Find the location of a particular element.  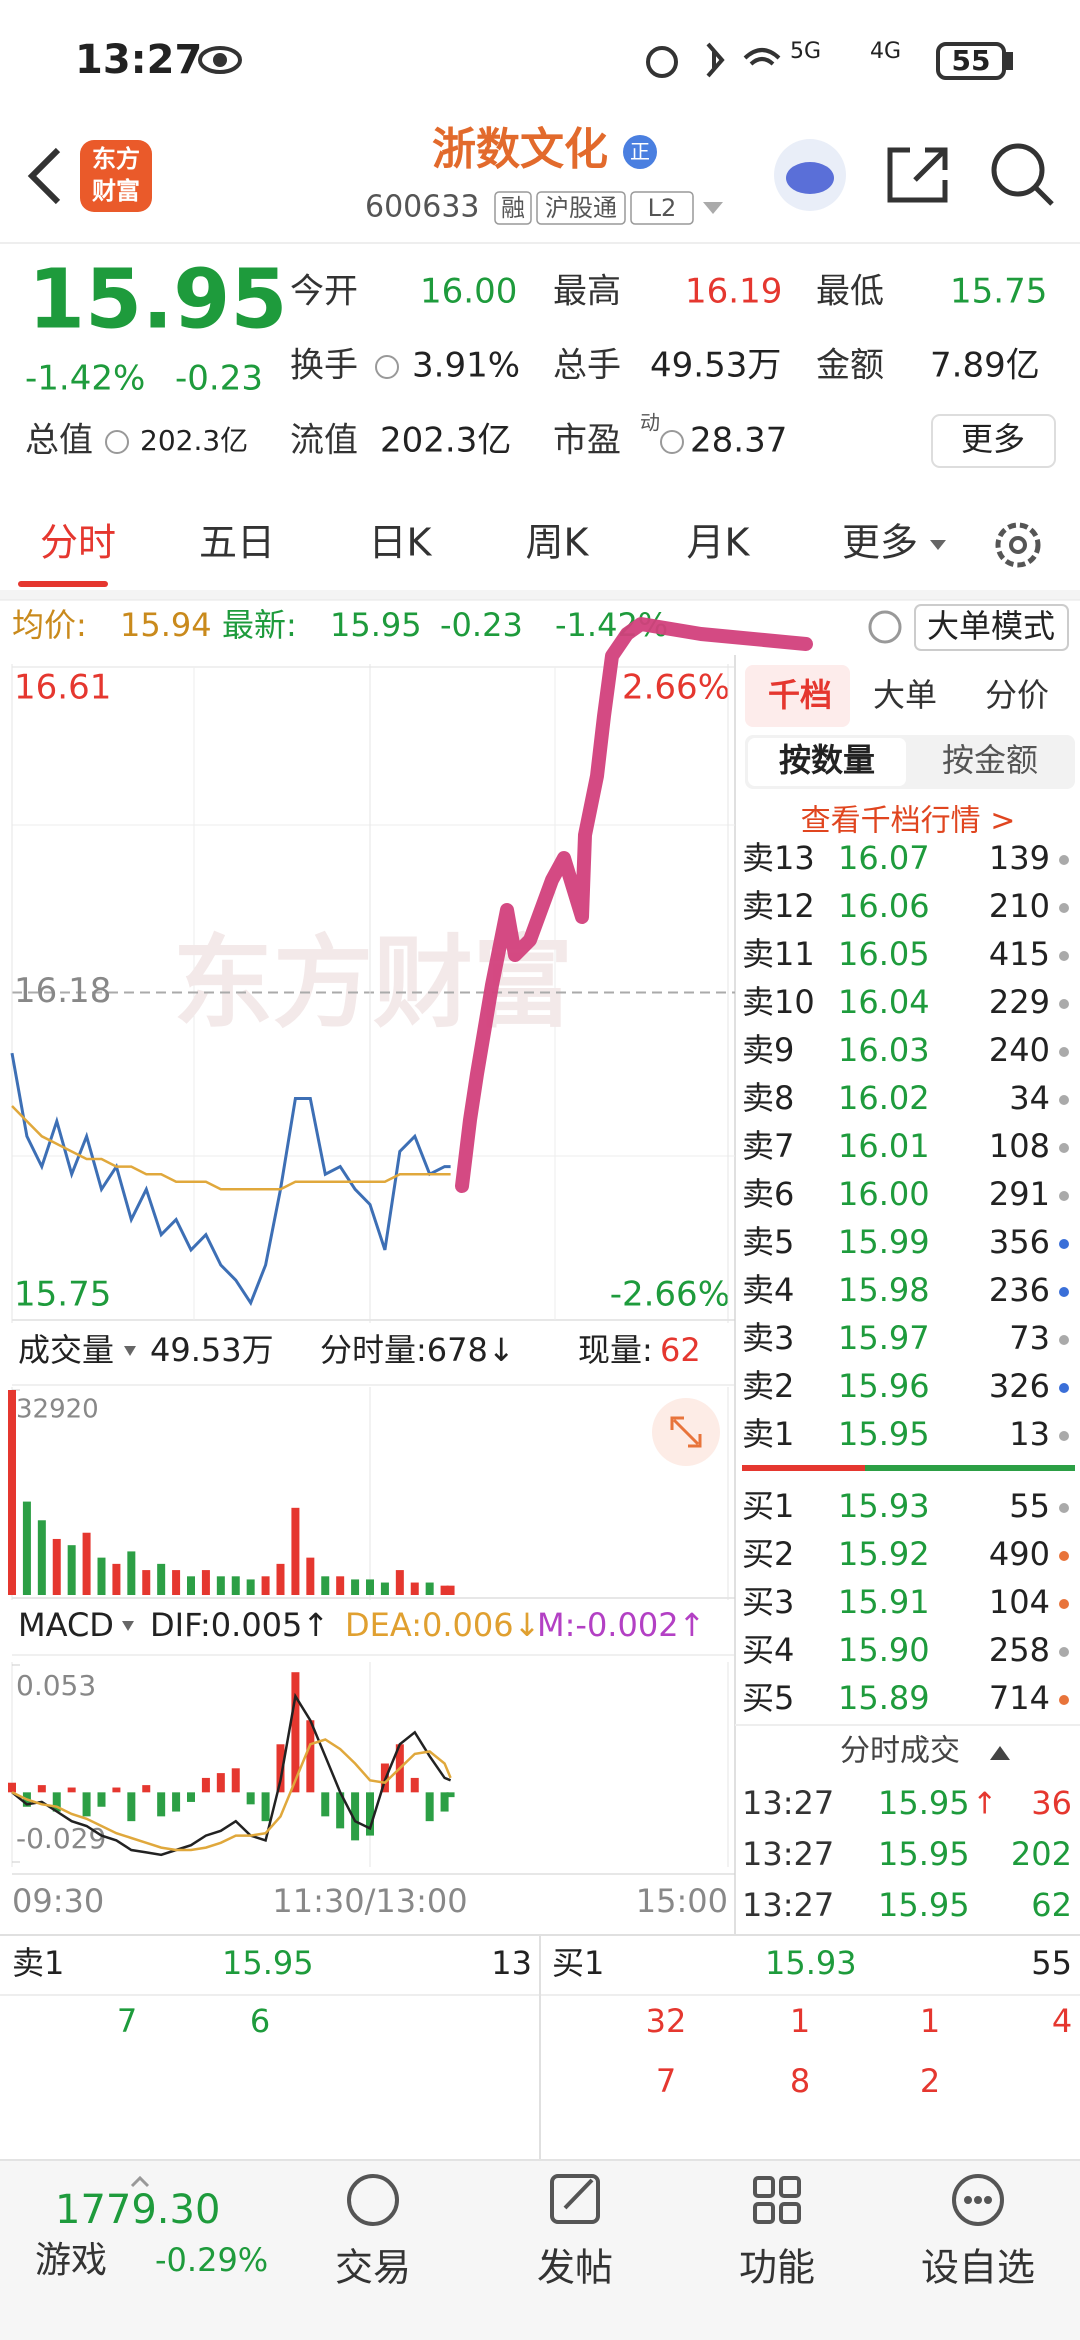

book-level: 卖4 is located at coordinates (768, 1290).